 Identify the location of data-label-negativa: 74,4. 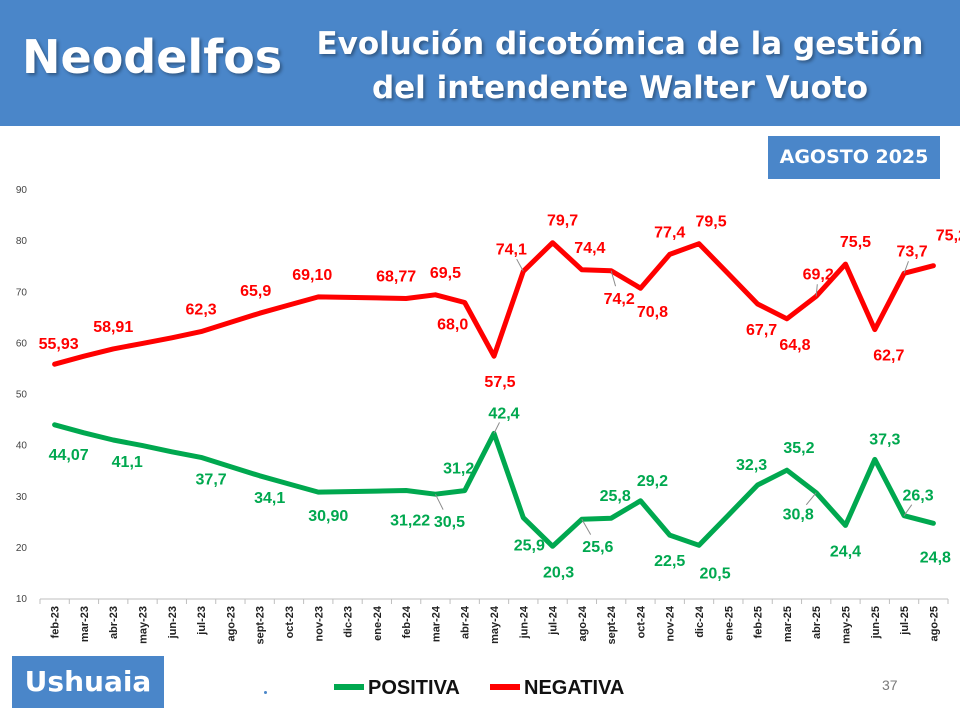
(589, 248).